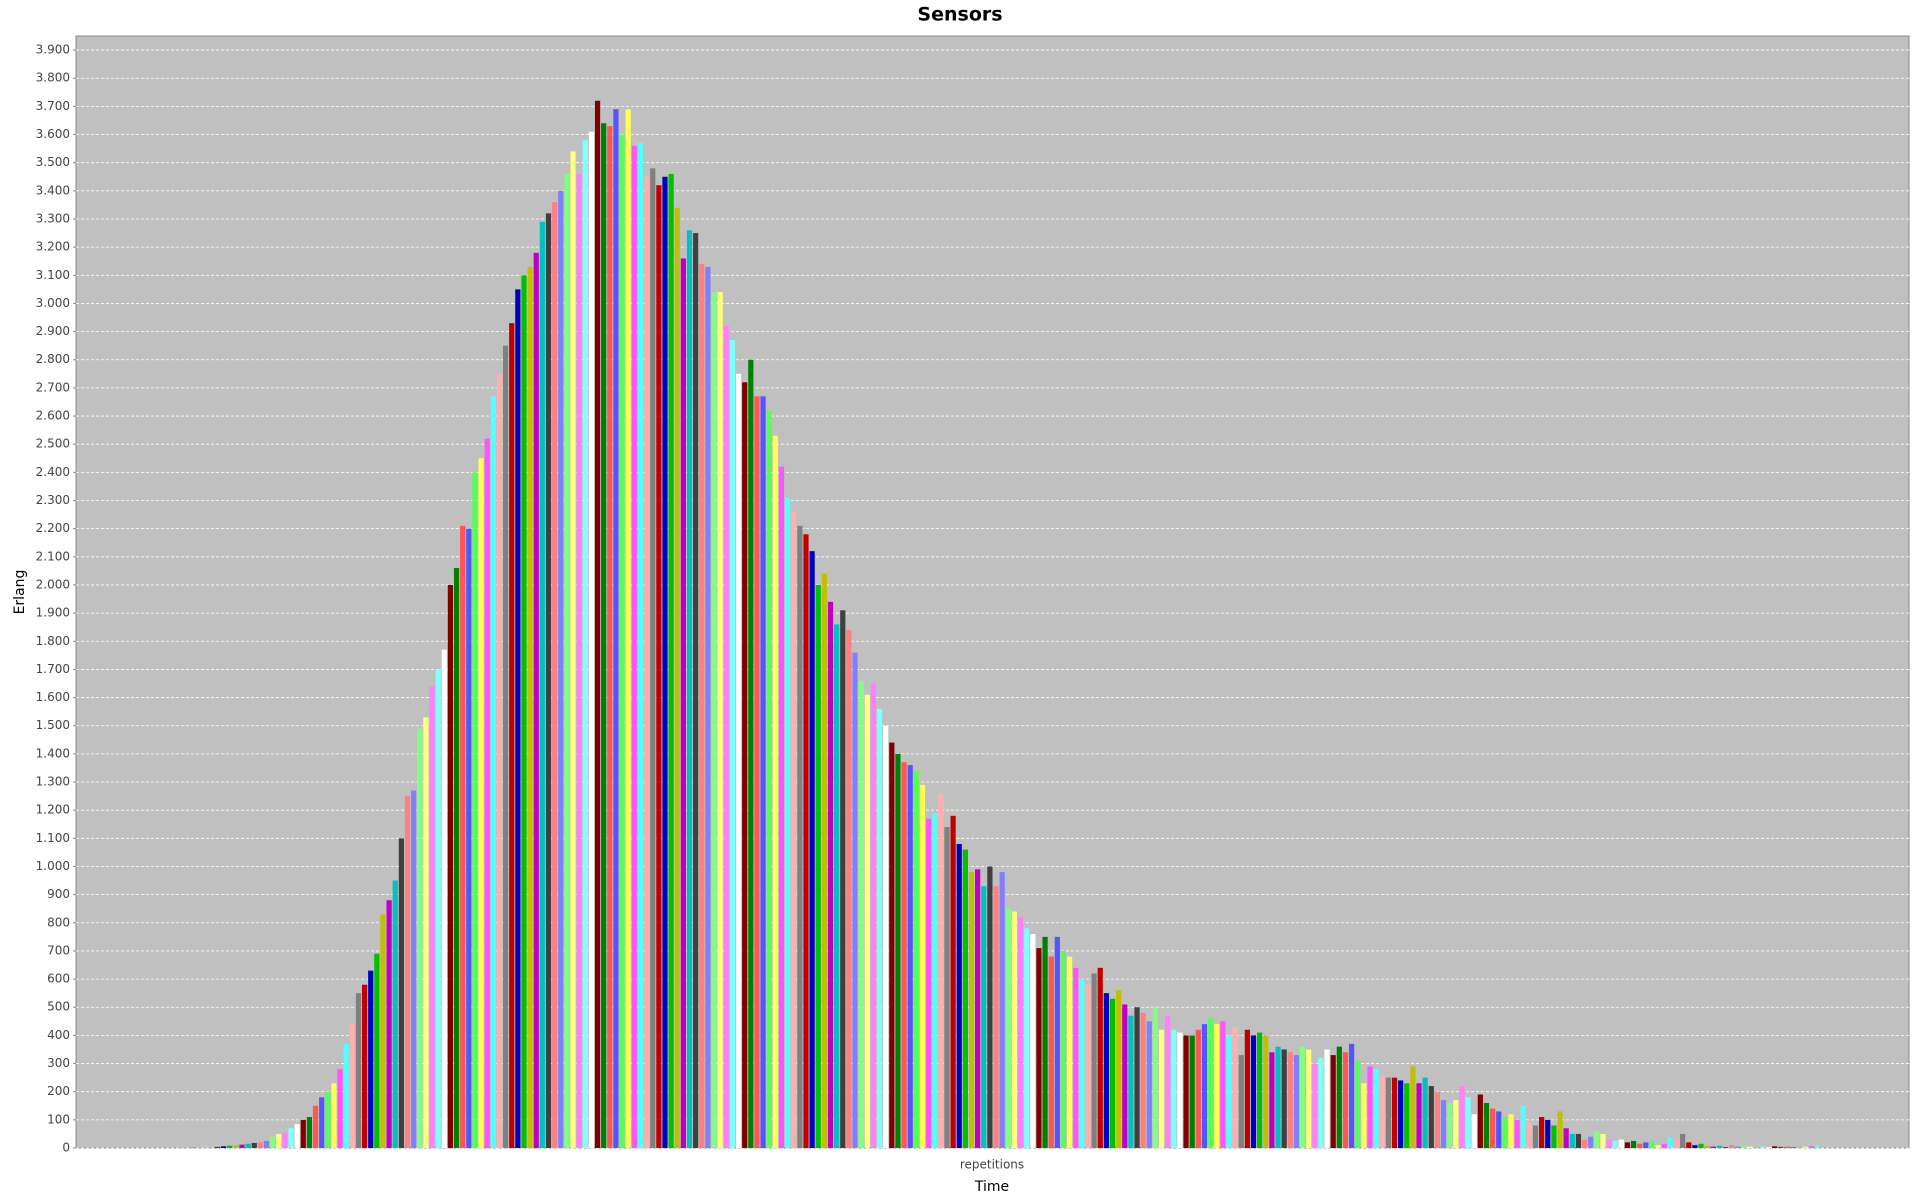  I want to click on y-tick-label: 1.700, so click(53, 669).